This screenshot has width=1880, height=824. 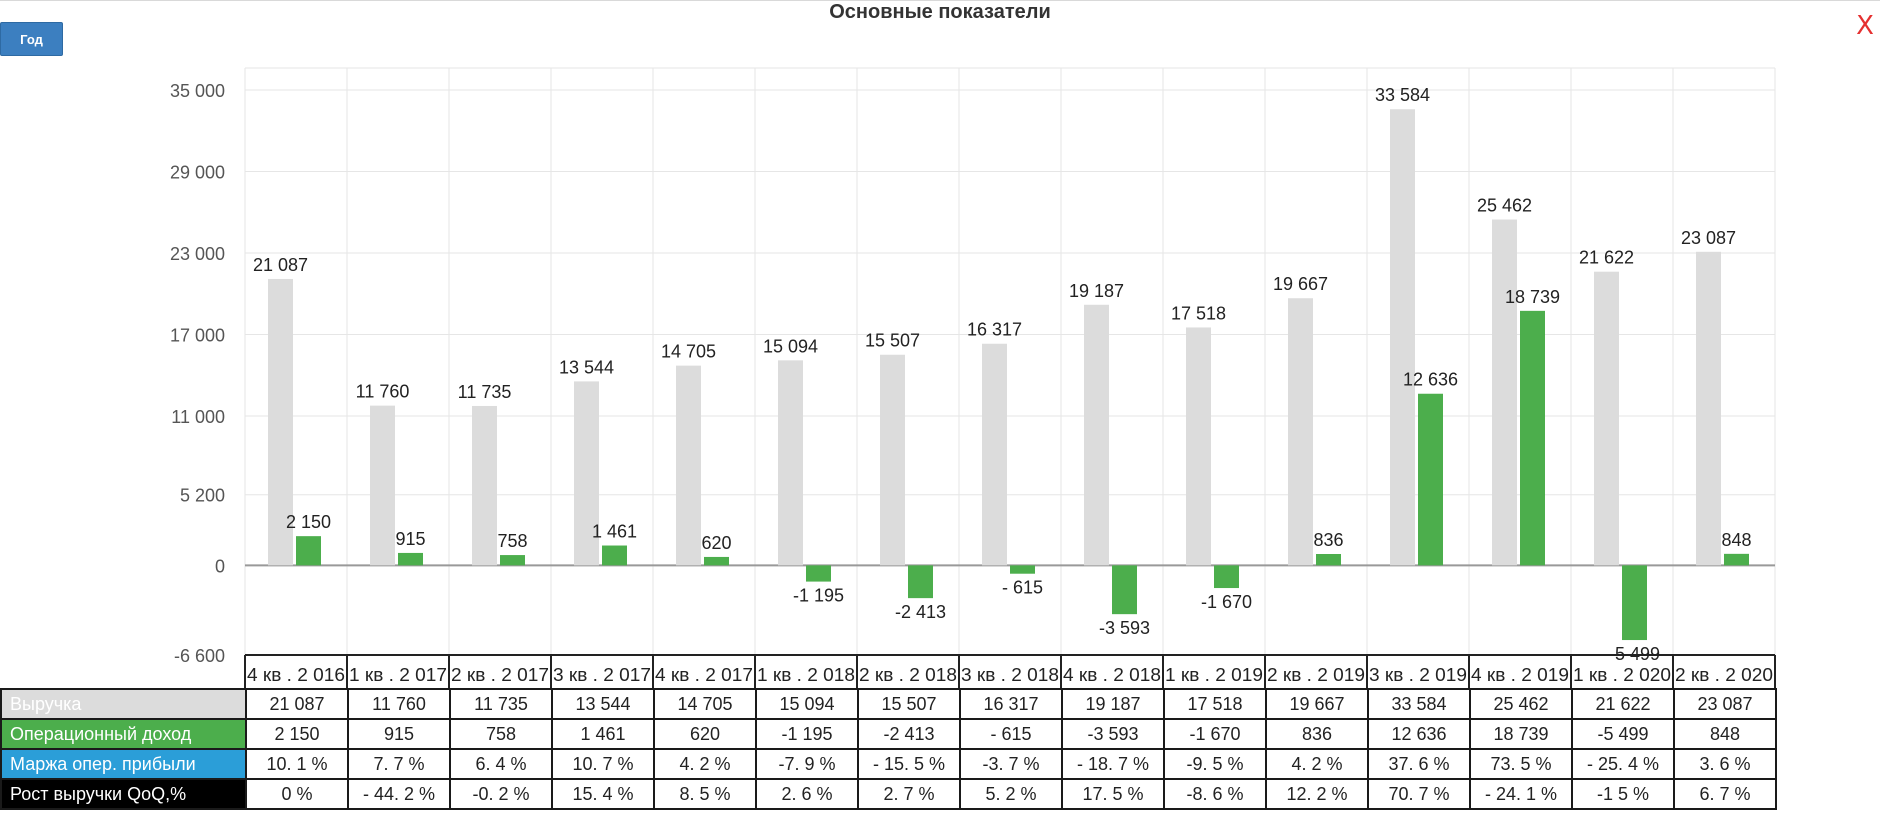 What do you see at coordinates (807, 734) in the screenshot?
I see `table-cell: -1 195` at bounding box center [807, 734].